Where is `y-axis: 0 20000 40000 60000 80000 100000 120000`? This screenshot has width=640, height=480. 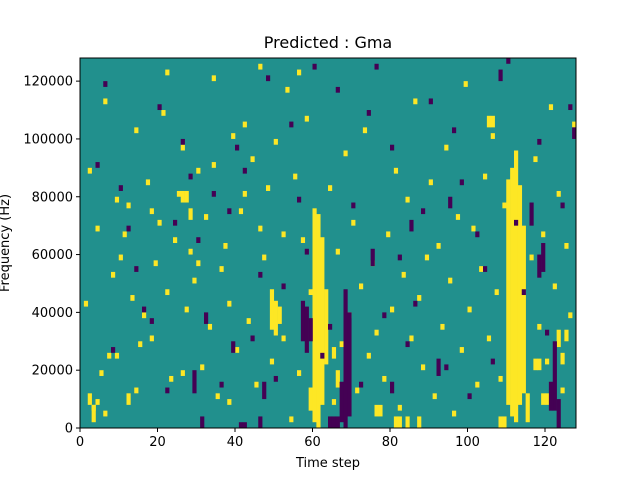 y-axis: 0 20000 40000 60000 80000 100000 120000 is located at coordinates (51, 256).